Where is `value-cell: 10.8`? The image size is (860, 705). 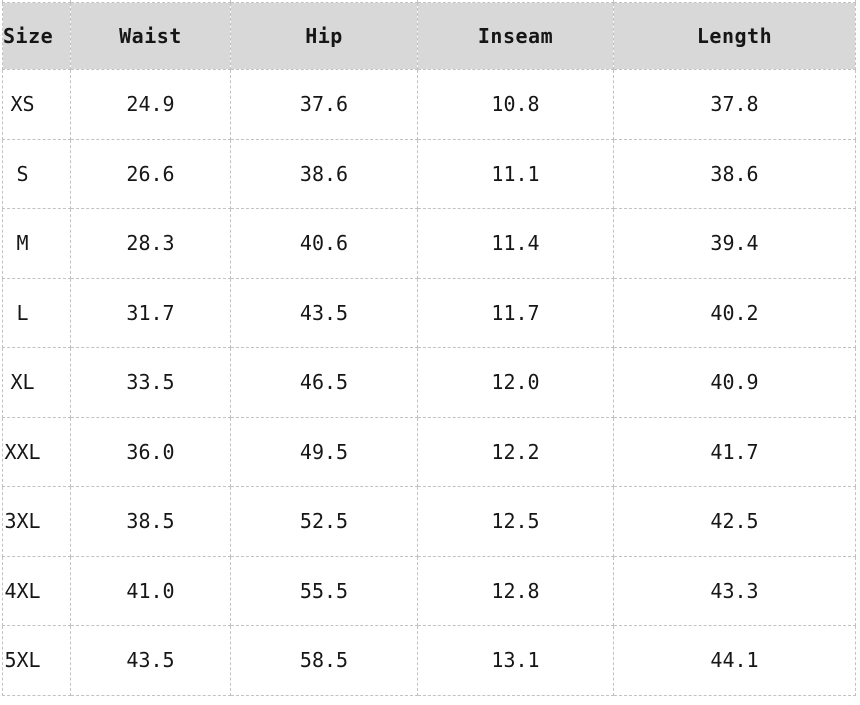
value-cell: 10.8 is located at coordinates (515, 104).